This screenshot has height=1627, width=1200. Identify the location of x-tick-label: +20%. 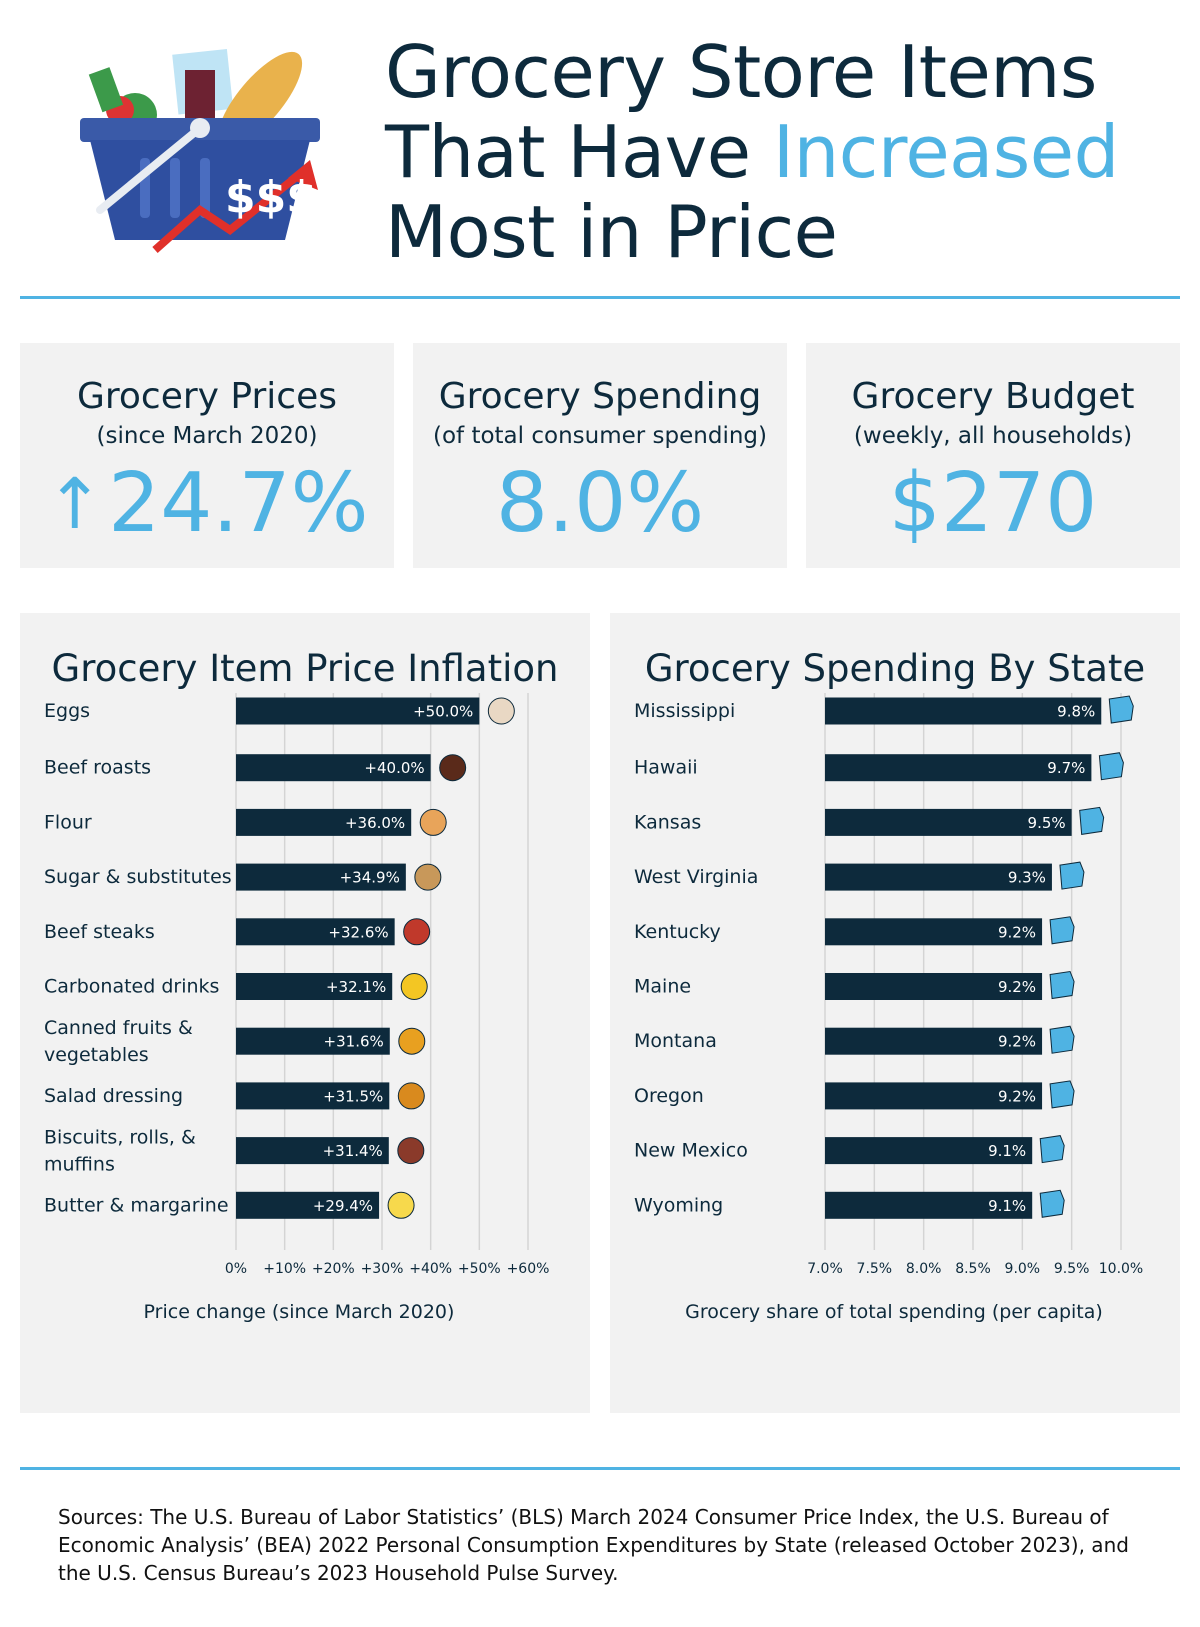
(333, 1269).